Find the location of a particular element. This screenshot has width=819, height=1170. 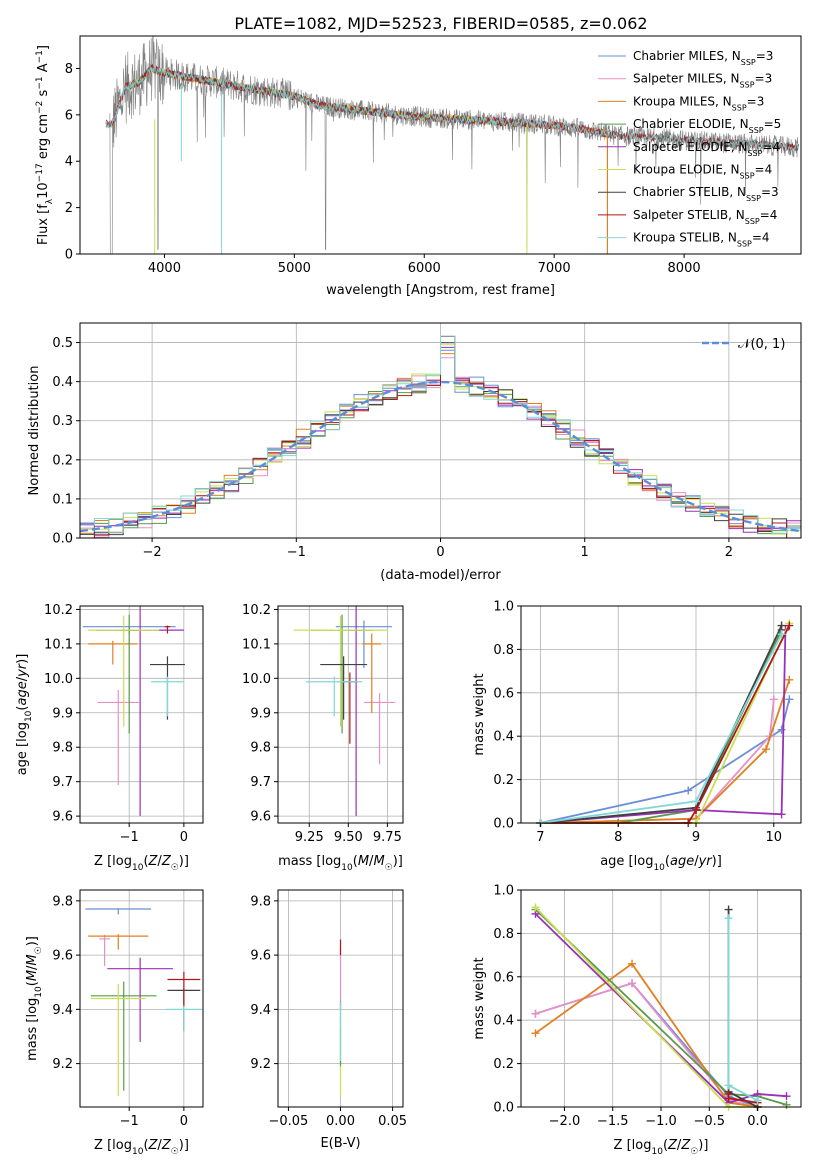

y-tick-label: 0.8 is located at coordinates (503, 650).